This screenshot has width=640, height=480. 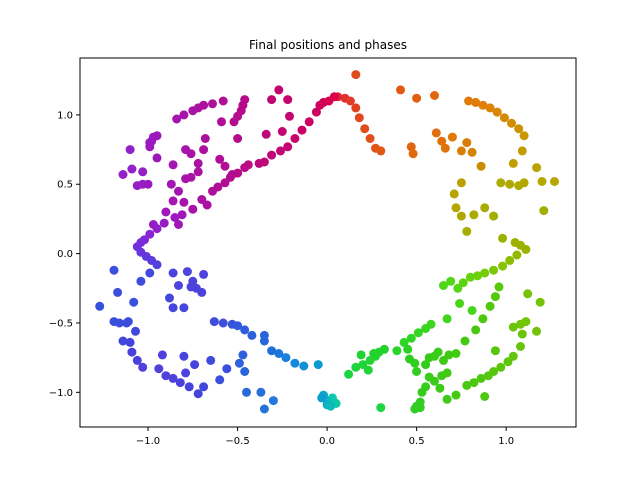 I want to click on y-tick-label: 0.5, so click(x=65, y=185).